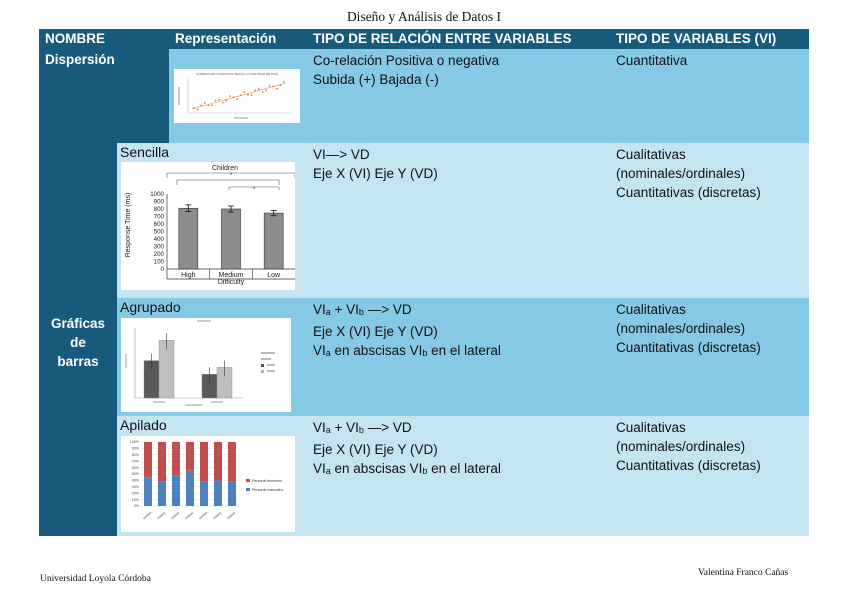  I want to click on stacked-legend-2: Personal masculino, so click(267, 490).